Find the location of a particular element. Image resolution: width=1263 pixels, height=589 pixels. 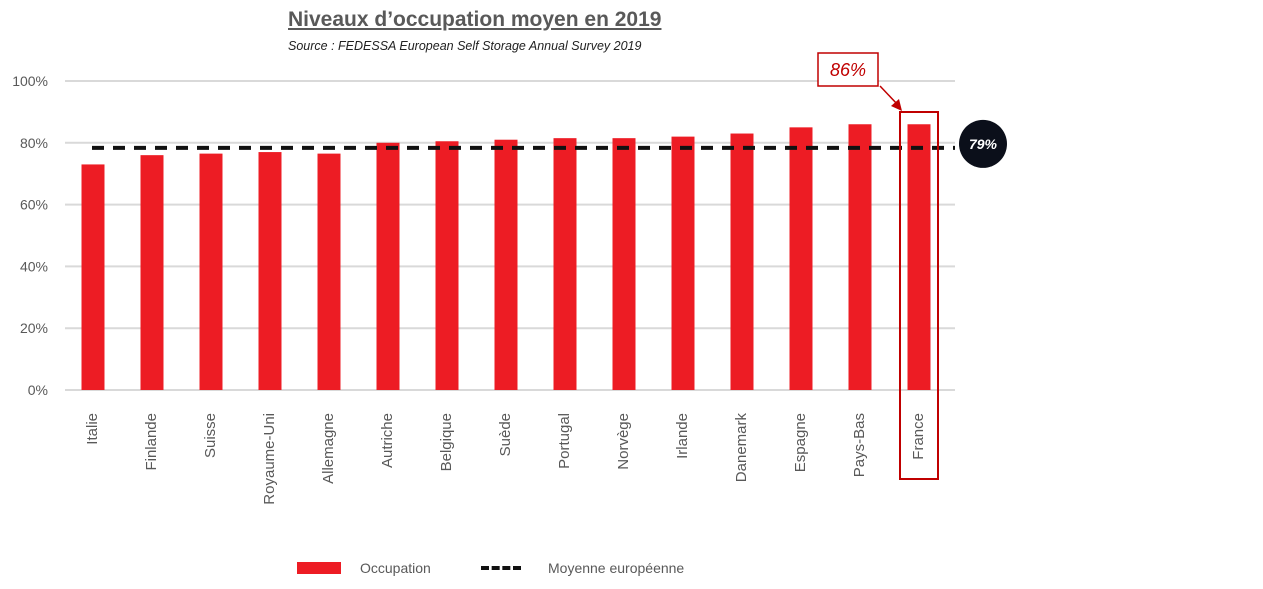

bar-belgique is located at coordinates (447, 265).